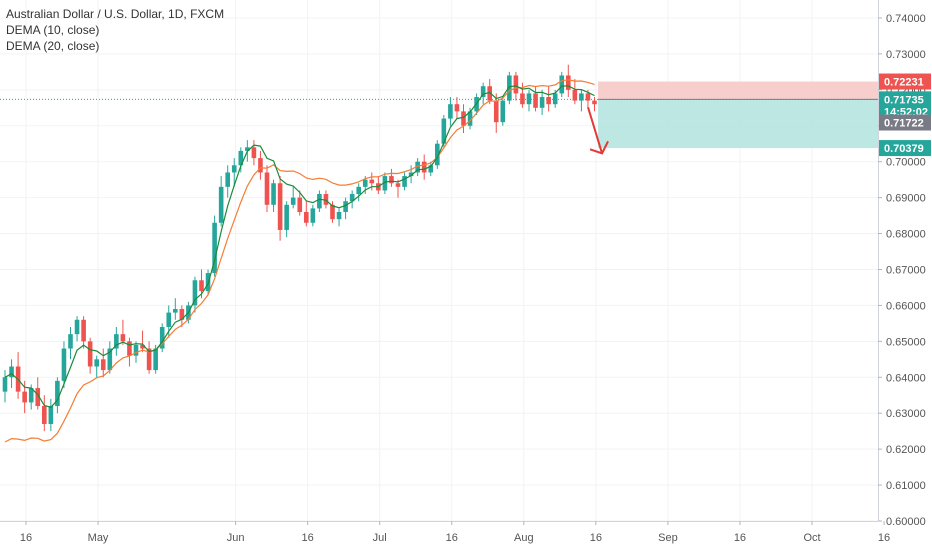 The height and width of the screenshot is (550, 932). Describe the element at coordinates (906, 486) in the screenshot. I see `y-tick-label: 0.61000` at that location.